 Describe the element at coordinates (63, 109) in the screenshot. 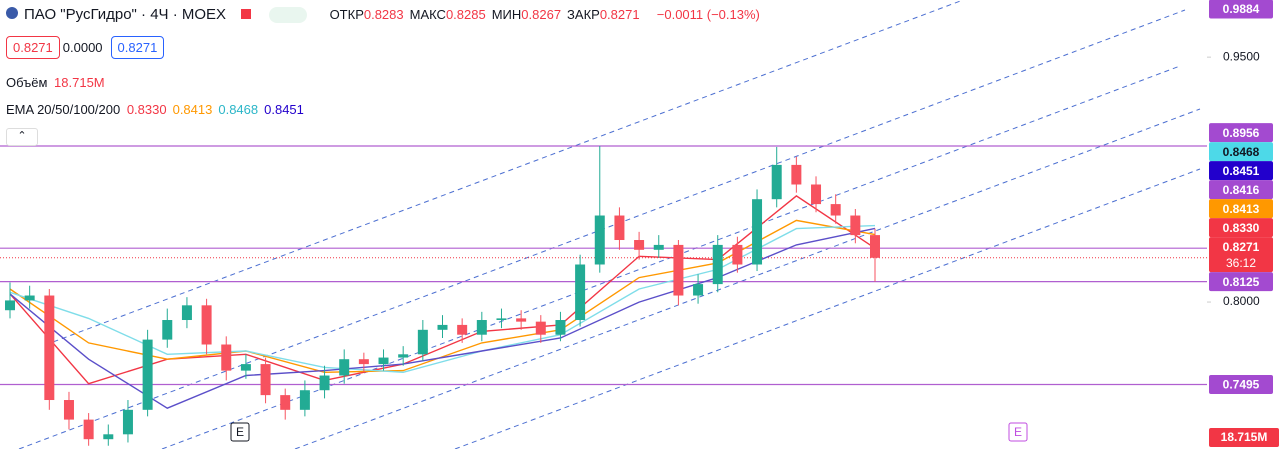

I see `ema-label: EMA 20/50/100/200` at that location.